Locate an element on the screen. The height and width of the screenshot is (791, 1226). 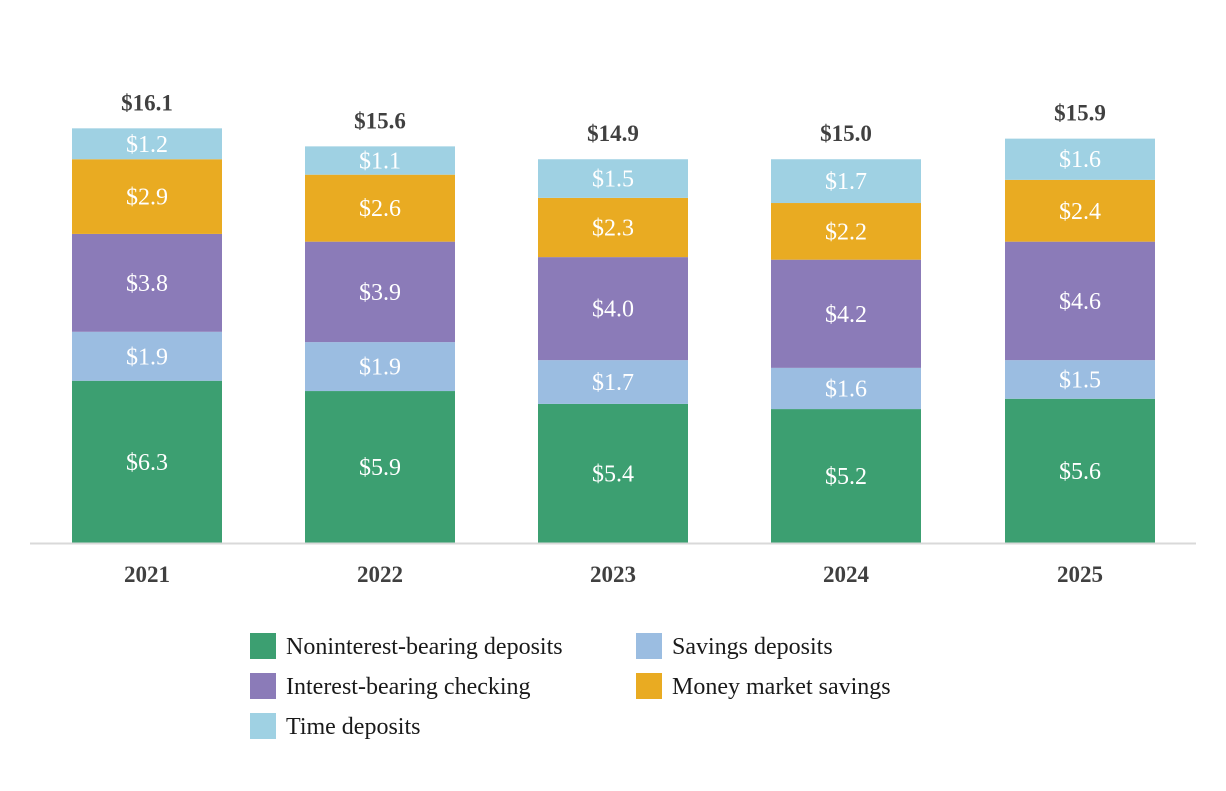
legend-swatch-time-deposits is located at coordinates (263, 726).